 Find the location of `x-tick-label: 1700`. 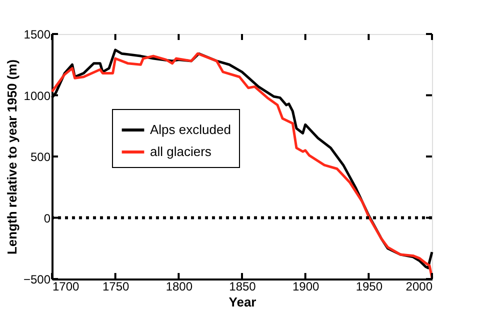

x-tick-label: 1700 is located at coordinates (66, 287).